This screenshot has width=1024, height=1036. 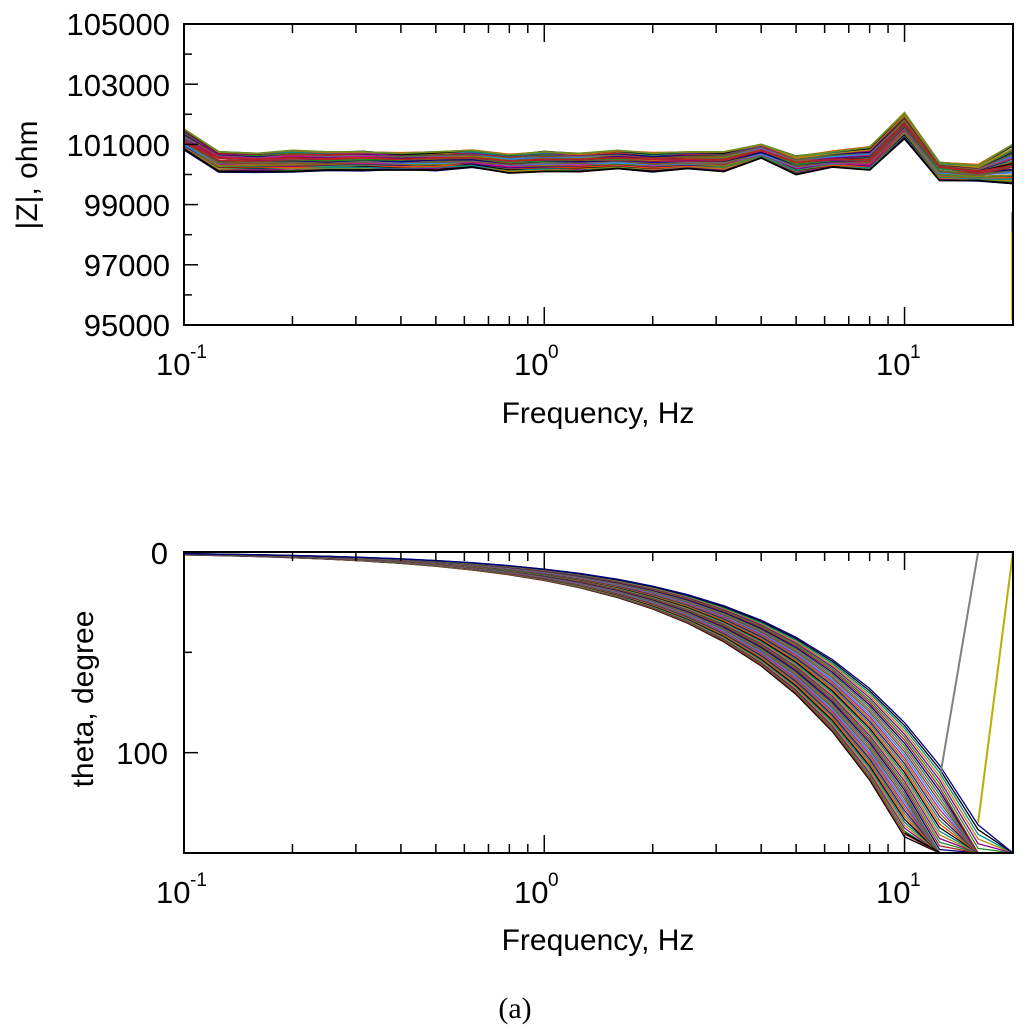 What do you see at coordinates (27, 175) in the screenshot?
I see `impedance-y-axis-title: |Z|, ohm` at bounding box center [27, 175].